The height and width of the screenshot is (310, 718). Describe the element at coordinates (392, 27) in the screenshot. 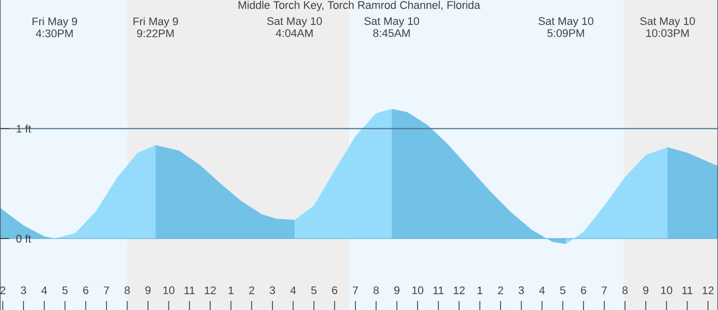

I see `annotation: Sat May 10 8:45AM` at that location.